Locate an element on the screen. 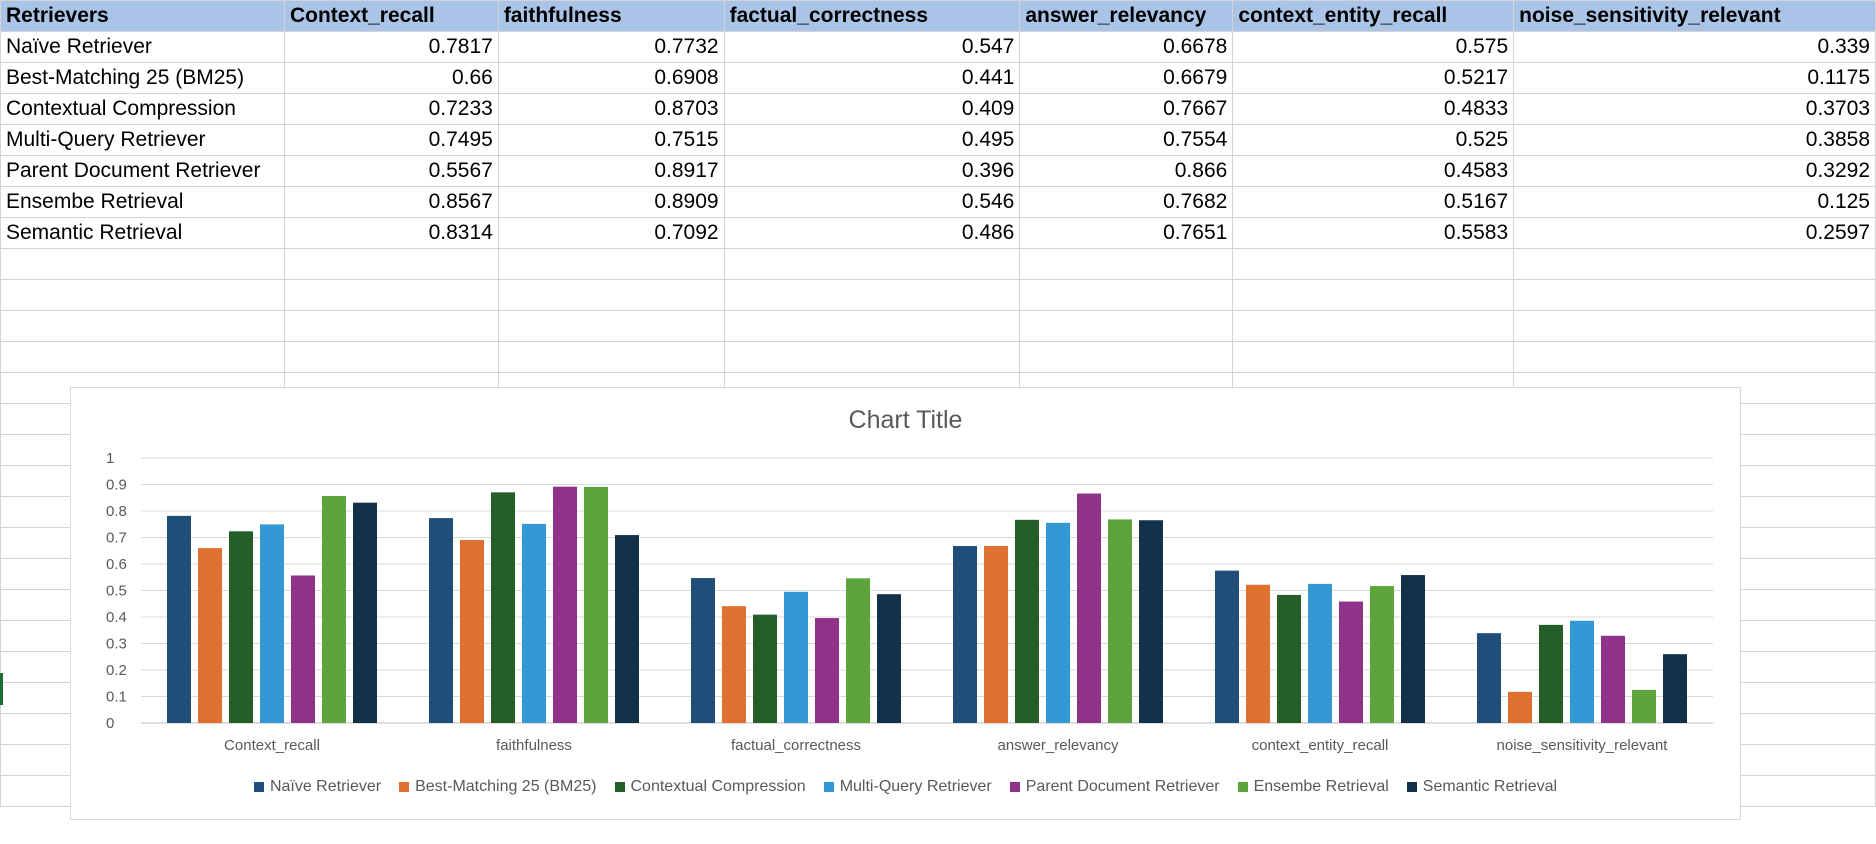  row-label-cell: Best-Matching 25 (BM25) is located at coordinates (142, 78).